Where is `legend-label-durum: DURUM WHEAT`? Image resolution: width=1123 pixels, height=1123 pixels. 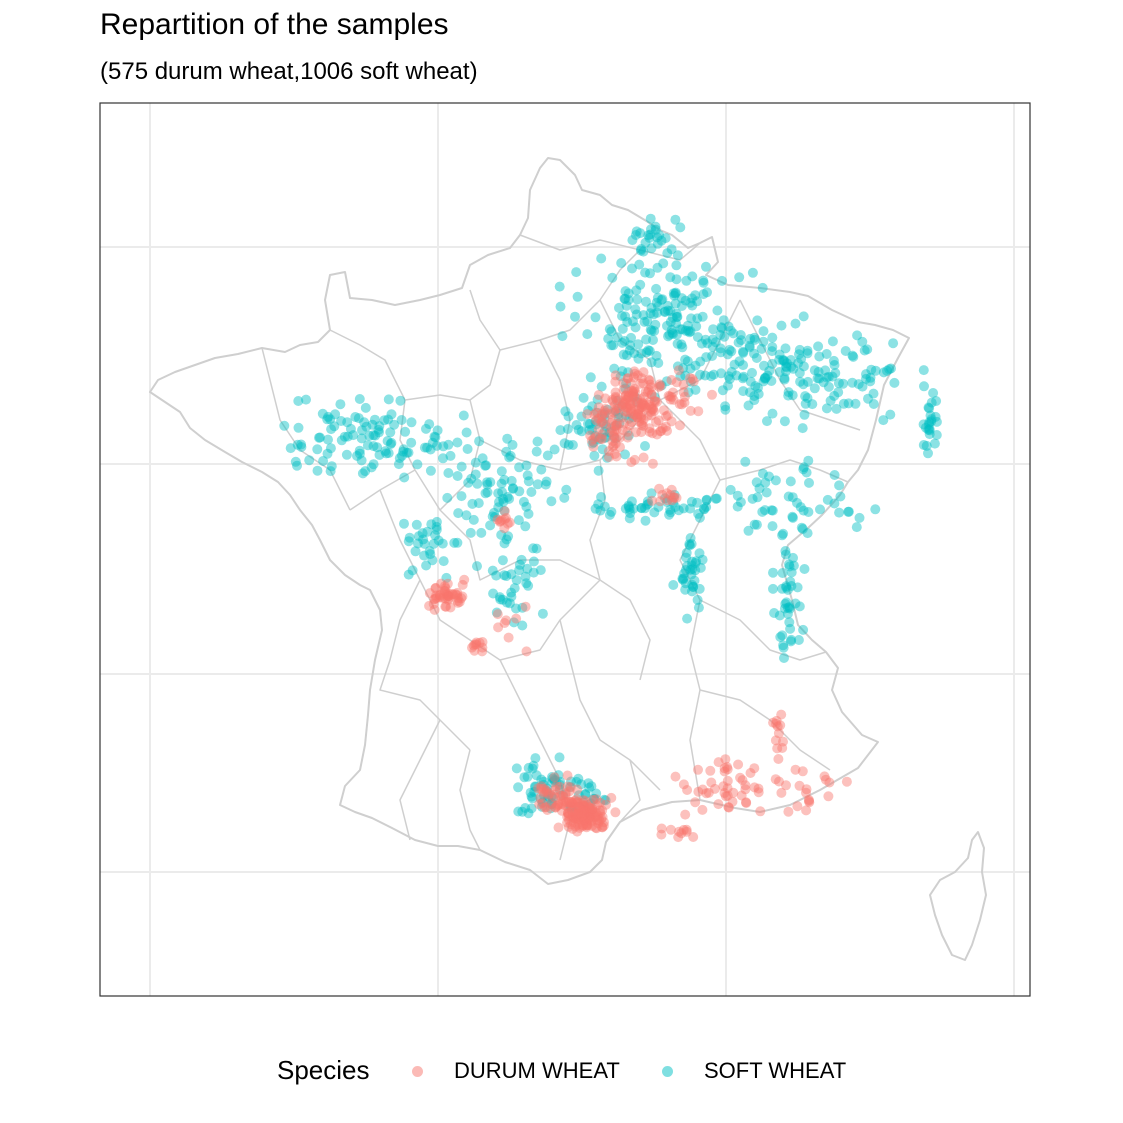 legend-label-durum: DURUM WHEAT is located at coordinates (537, 1070).